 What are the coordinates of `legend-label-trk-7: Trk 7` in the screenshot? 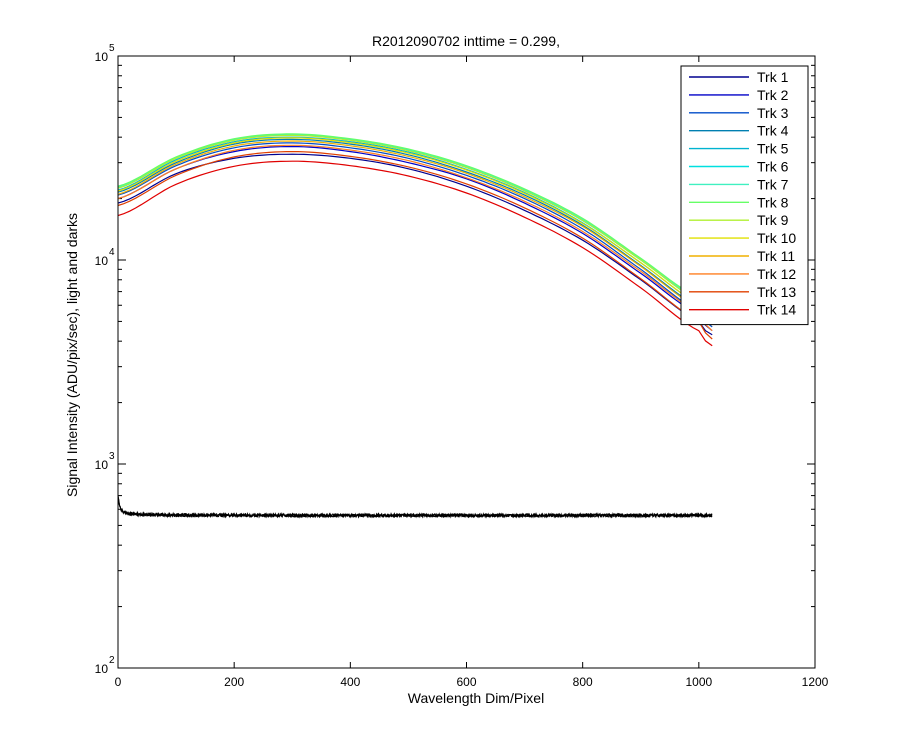 It's located at (773, 184).